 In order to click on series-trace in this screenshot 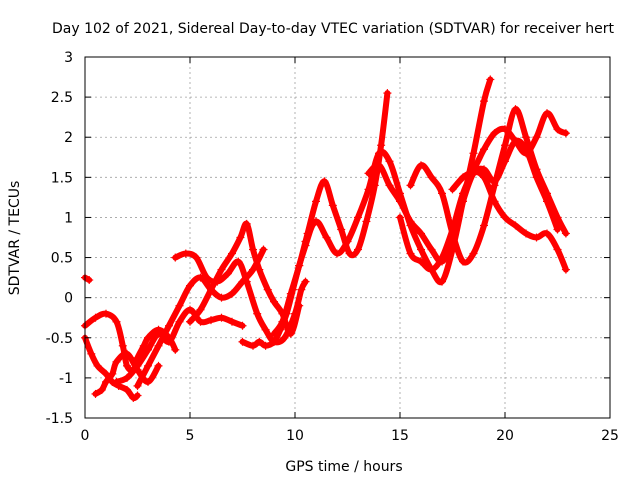, I will do `click(245, 278)`.